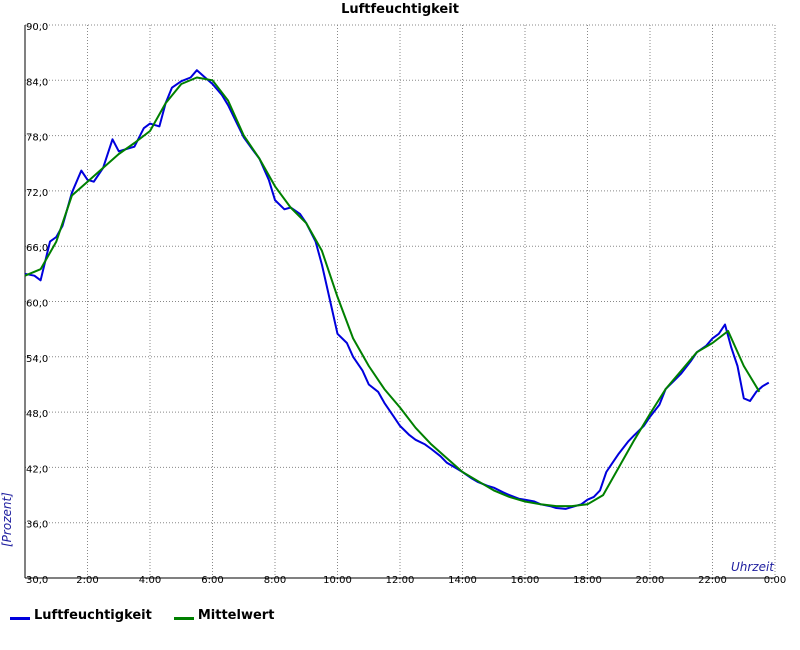  I want to click on y-tick-label: 90,0, so click(37, 27).